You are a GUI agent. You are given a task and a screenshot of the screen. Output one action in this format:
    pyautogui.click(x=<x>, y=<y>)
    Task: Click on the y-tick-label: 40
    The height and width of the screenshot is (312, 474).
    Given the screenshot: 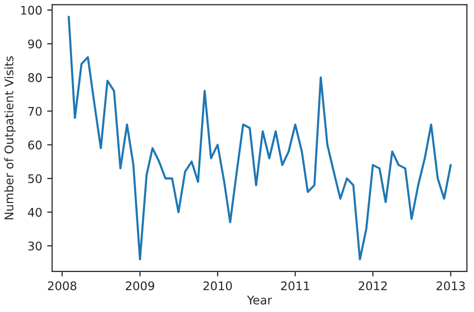 What is the action you would take?
    pyautogui.click(x=35, y=212)
    